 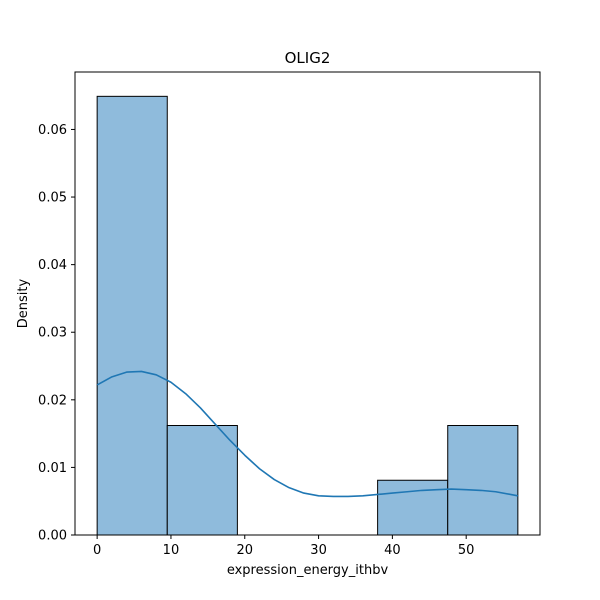 What do you see at coordinates (171, 550) in the screenshot?
I see `x-tick-label: 10` at bounding box center [171, 550].